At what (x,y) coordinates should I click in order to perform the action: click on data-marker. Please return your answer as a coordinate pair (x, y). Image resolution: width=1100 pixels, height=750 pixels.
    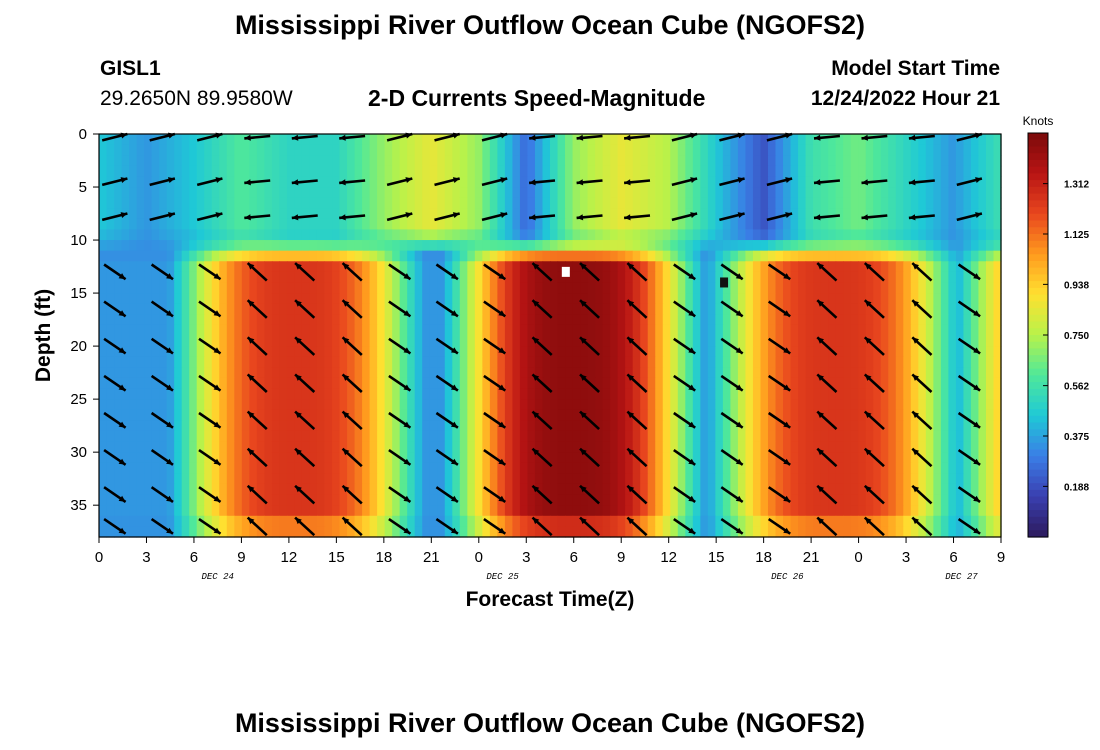
    Looking at the image, I should click on (565, 271).